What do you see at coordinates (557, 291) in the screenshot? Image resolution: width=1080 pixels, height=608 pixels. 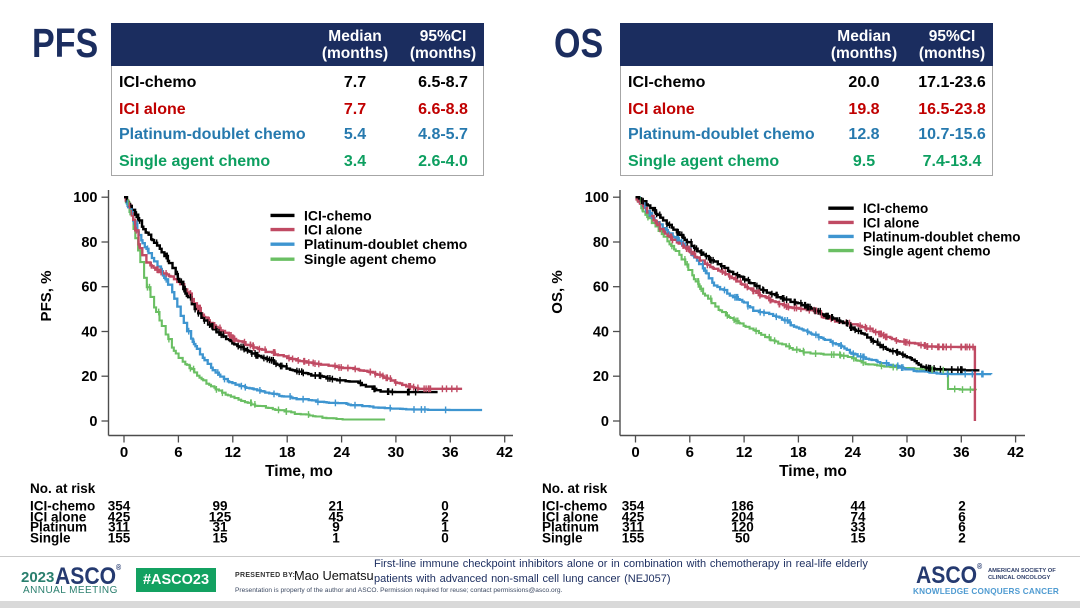 I see `svg-text: OS, %` at bounding box center [557, 291].